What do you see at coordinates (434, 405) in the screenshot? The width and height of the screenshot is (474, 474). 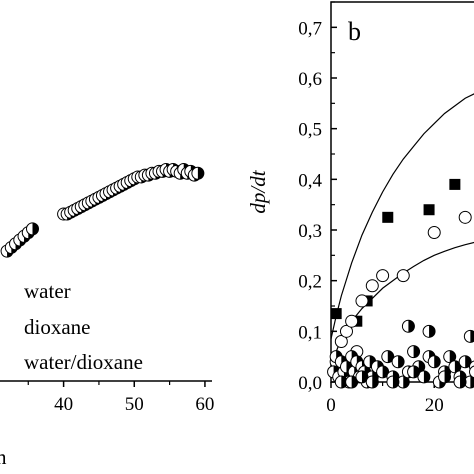 I see `panel-b-x-tick-label: 20` at bounding box center [434, 405].